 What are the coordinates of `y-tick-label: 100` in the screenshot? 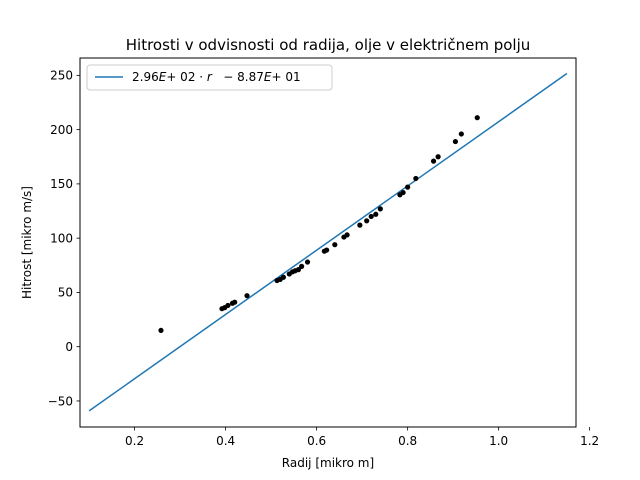 It's located at (61, 238).